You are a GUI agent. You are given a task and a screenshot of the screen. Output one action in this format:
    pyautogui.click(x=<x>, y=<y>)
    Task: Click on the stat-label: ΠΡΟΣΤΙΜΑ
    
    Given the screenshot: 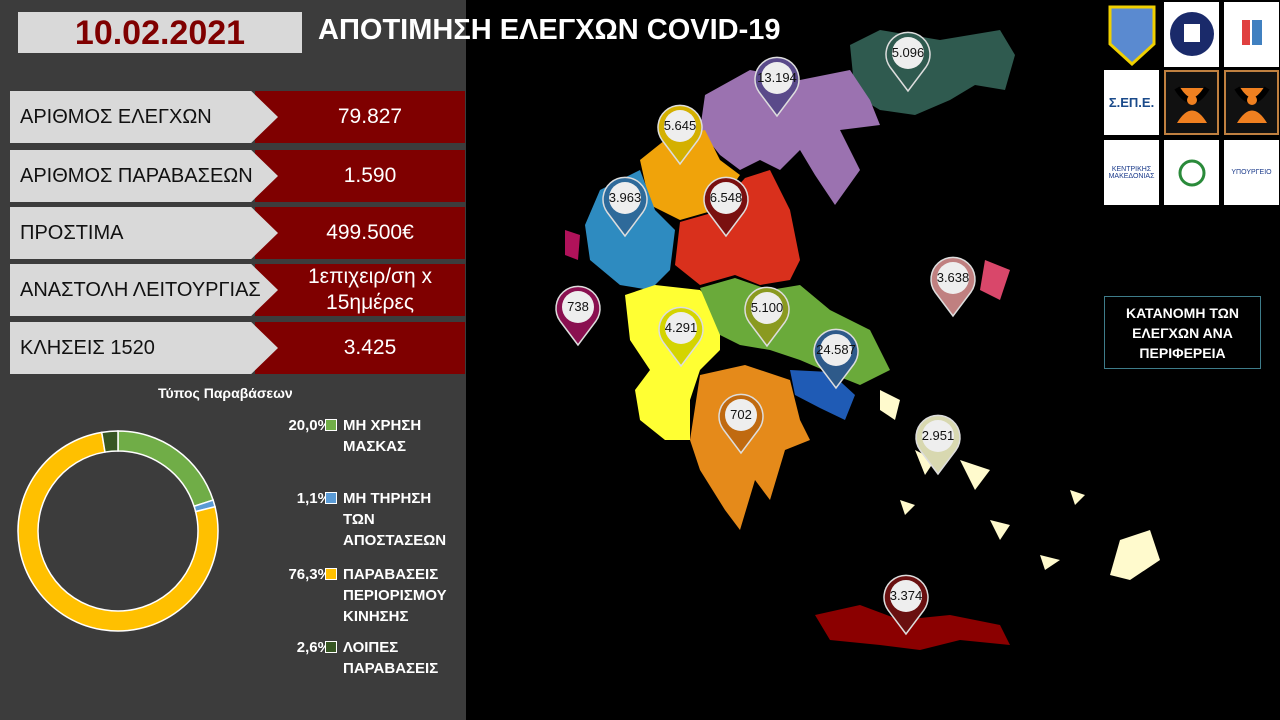 What is the action you would take?
    pyautogui.click(x=144, y=233)
    